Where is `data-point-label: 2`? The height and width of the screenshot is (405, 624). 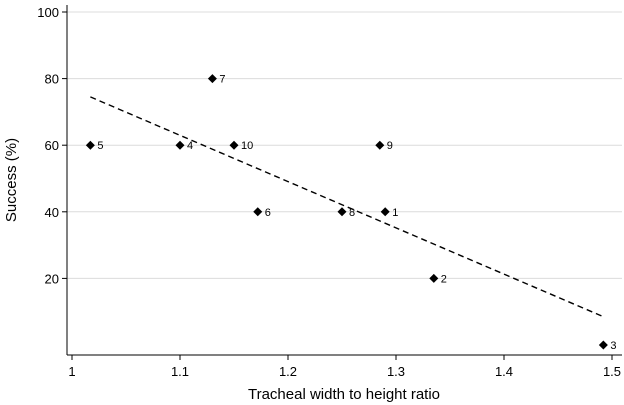
data-point-label: 2 is located at coordinates (444, 279).